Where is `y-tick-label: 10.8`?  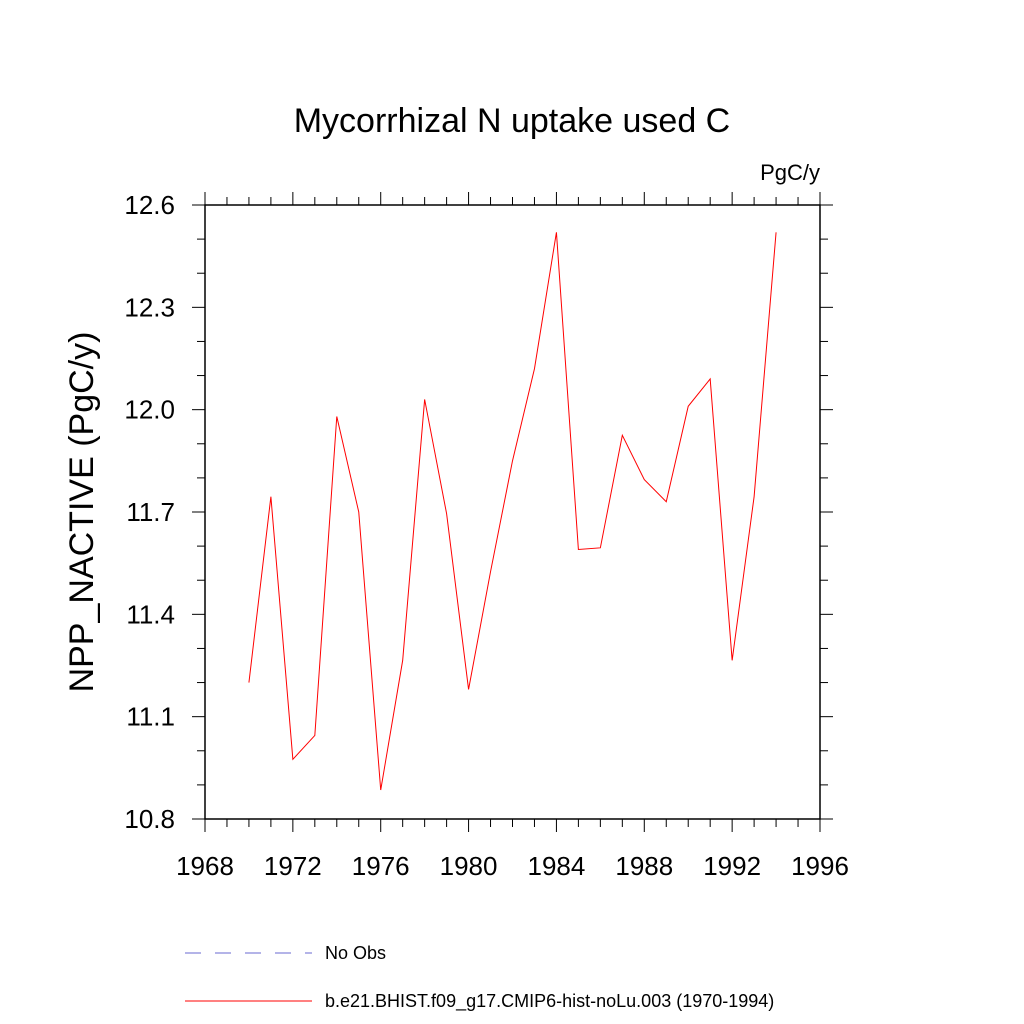
y-tick-label: 10.8 is located at coordinates (149, 819).